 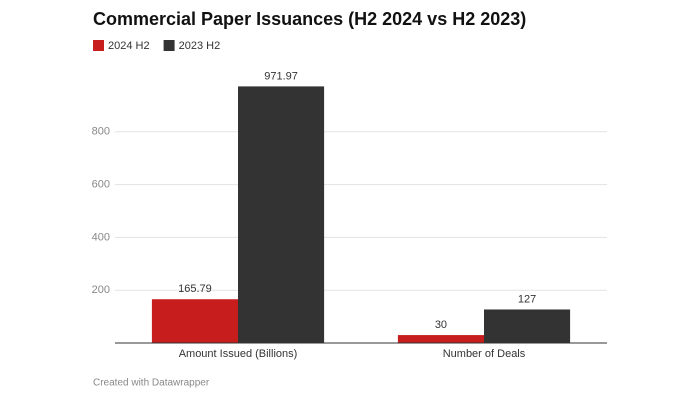 What do you see at coordinates (101, 132) in the screenshot?
I see `y-tick-label: 800` at bounding box center [101, 132].